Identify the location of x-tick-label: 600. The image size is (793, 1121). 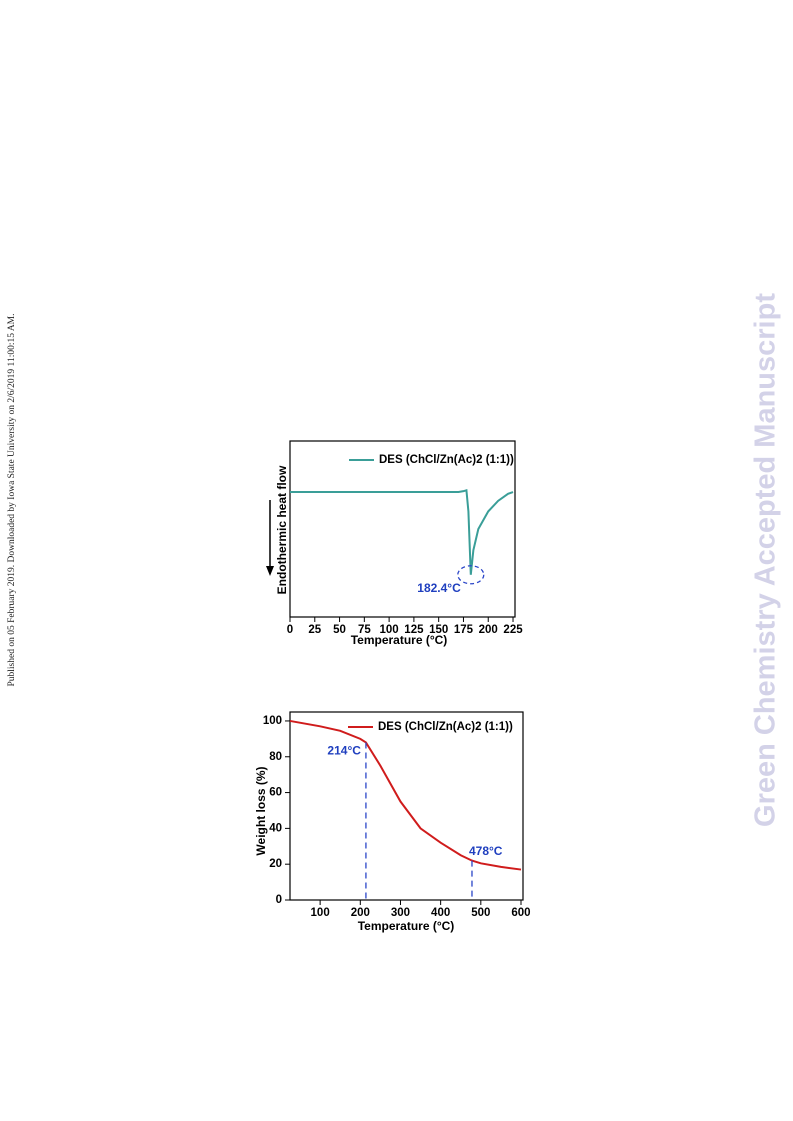
(520, 913).